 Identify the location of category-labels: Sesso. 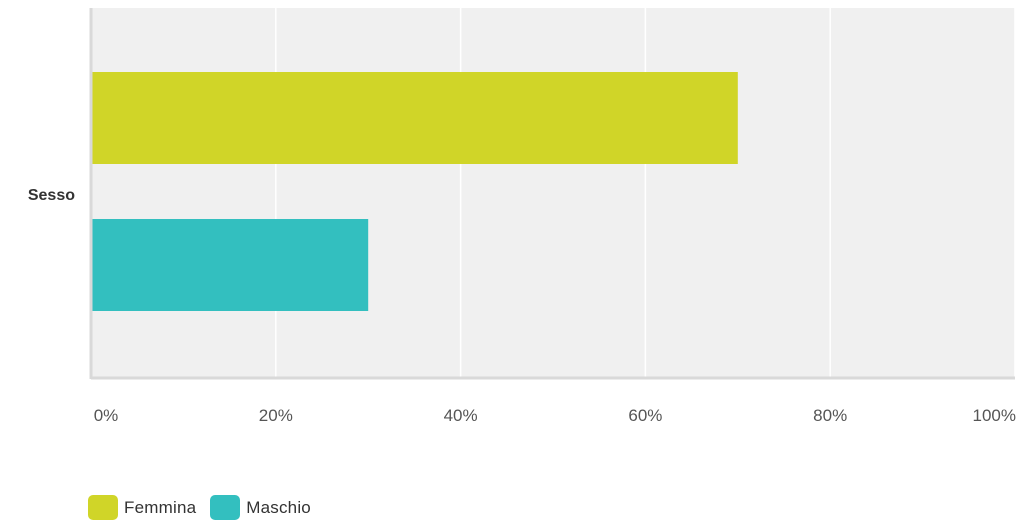
(51, 195).